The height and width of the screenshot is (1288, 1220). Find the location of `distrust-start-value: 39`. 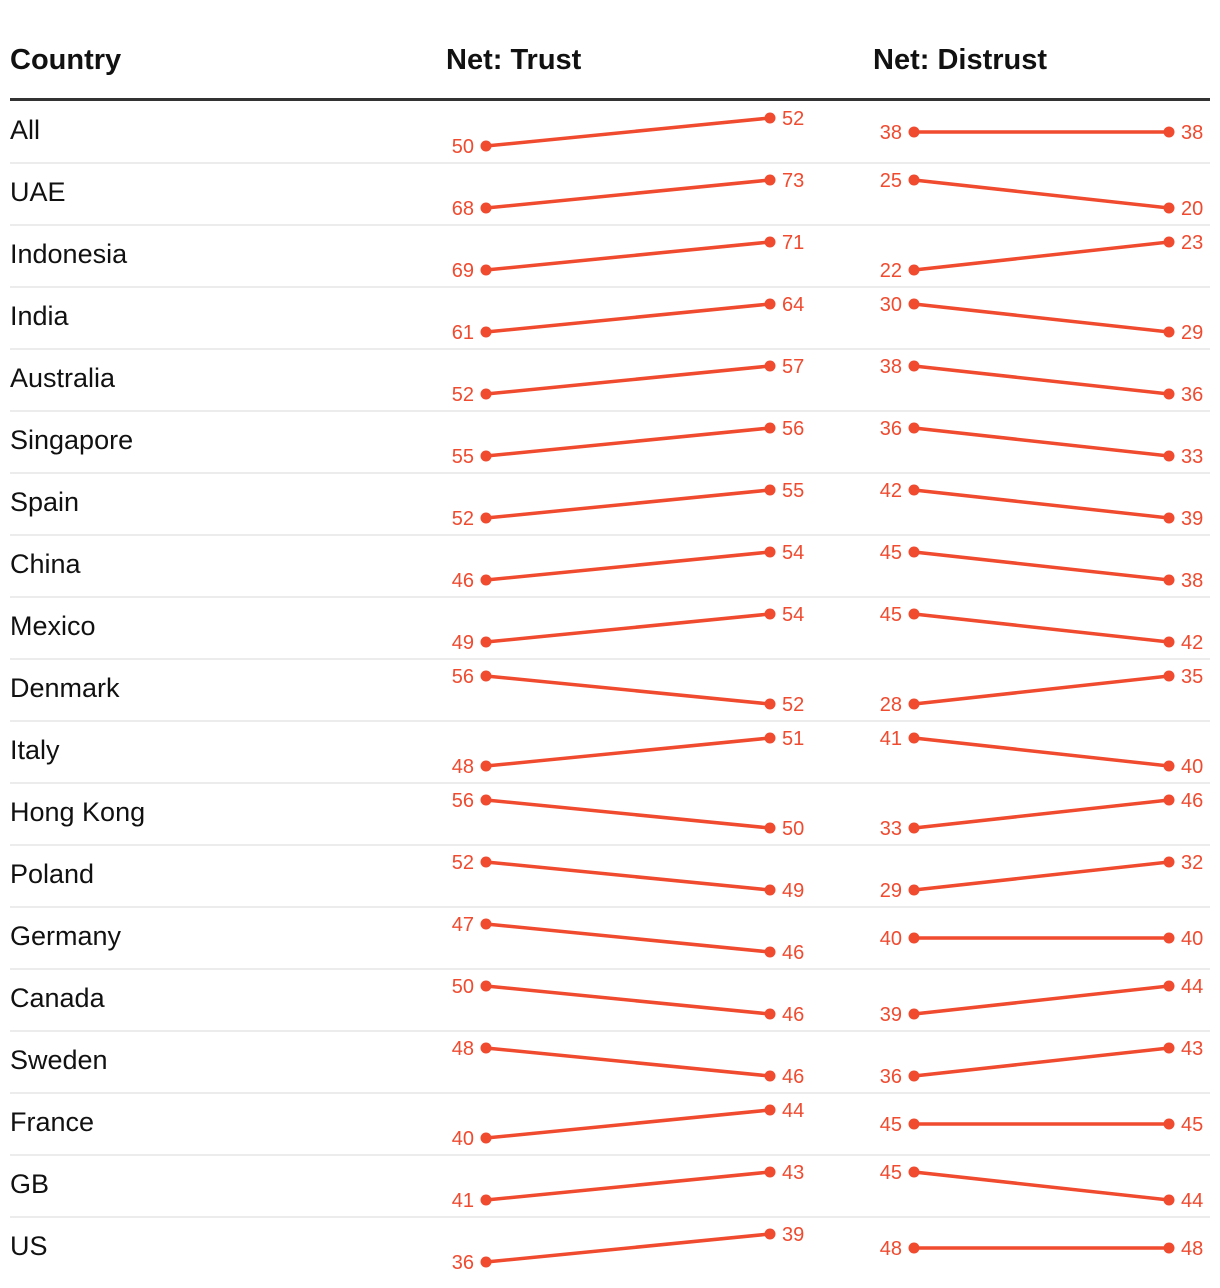

distrust-start-value: 39 is located at coordinates (891, 1015).